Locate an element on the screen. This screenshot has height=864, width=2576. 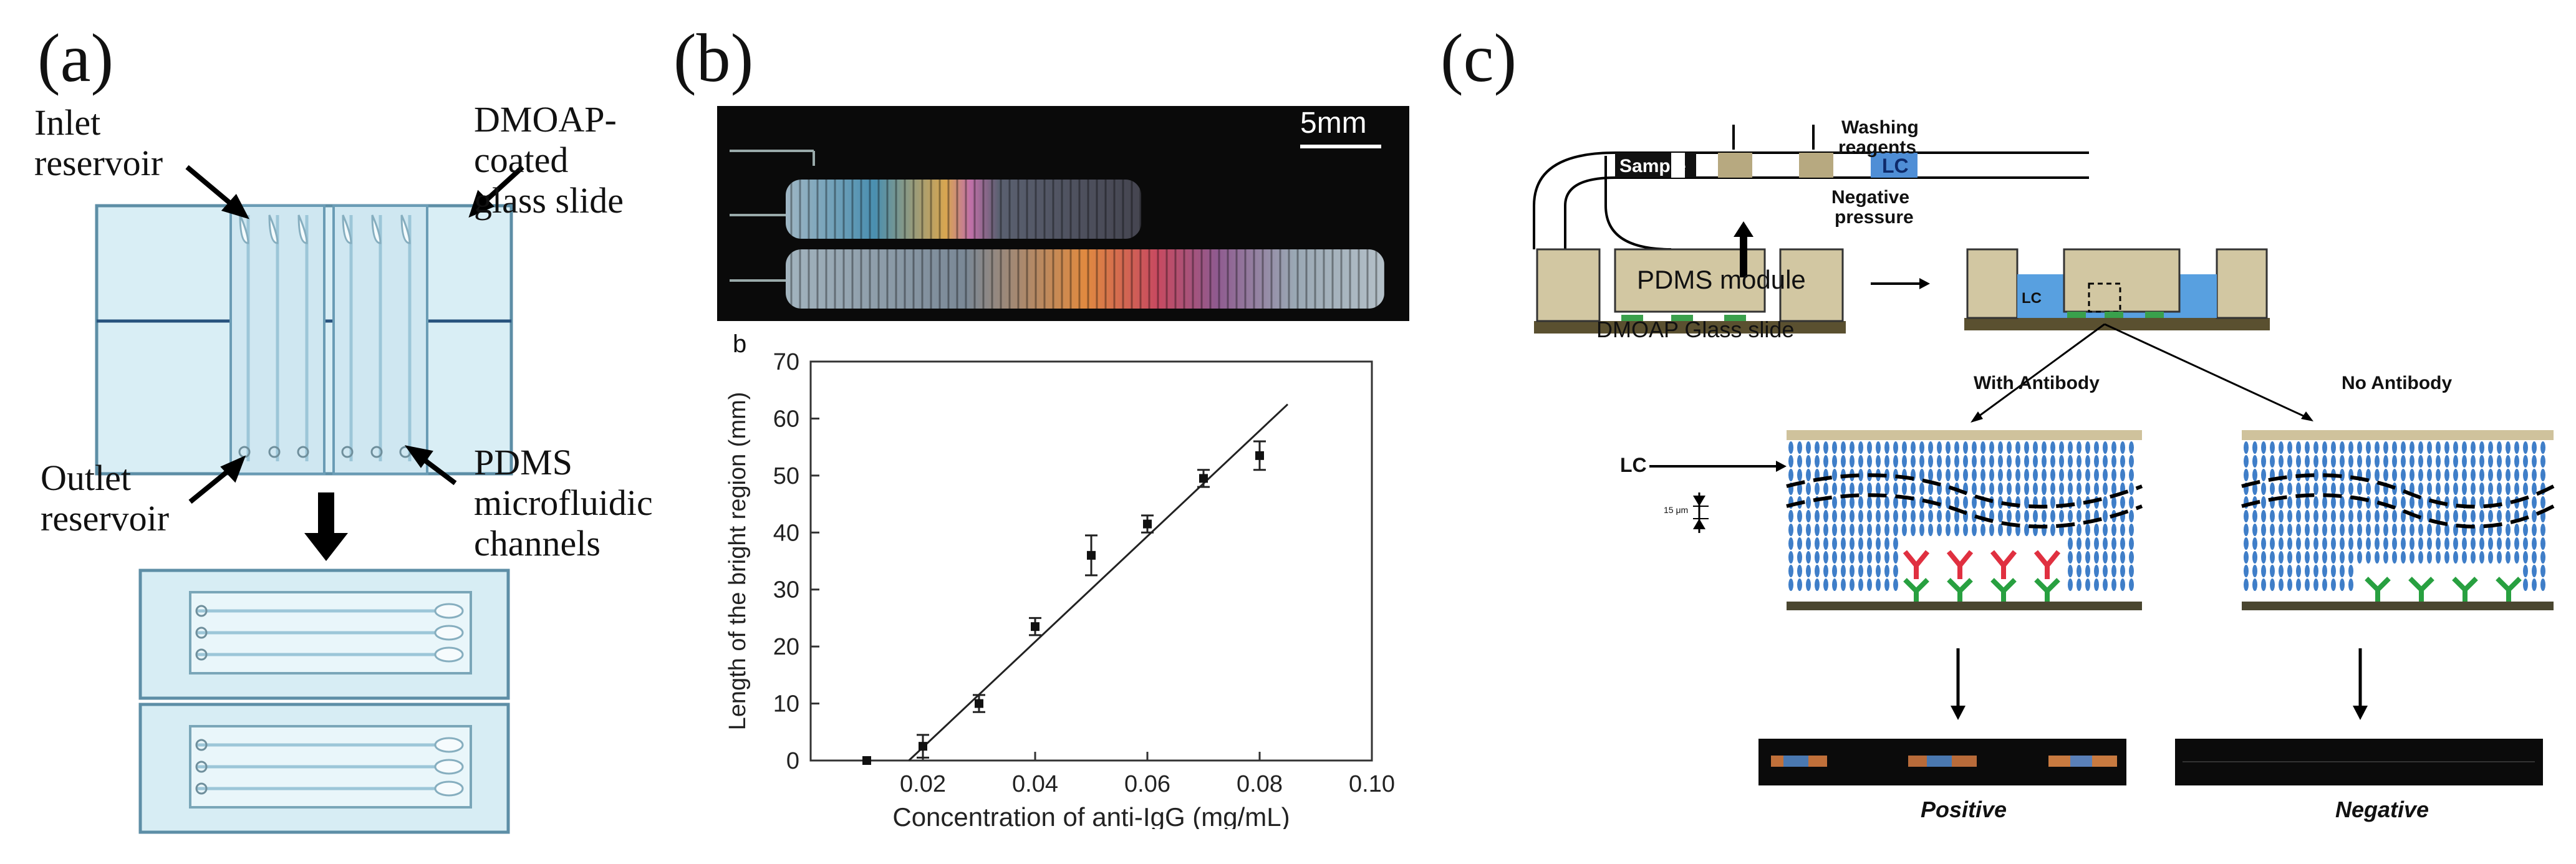
detail-with-antibody is located at coordinates (1964, 520).